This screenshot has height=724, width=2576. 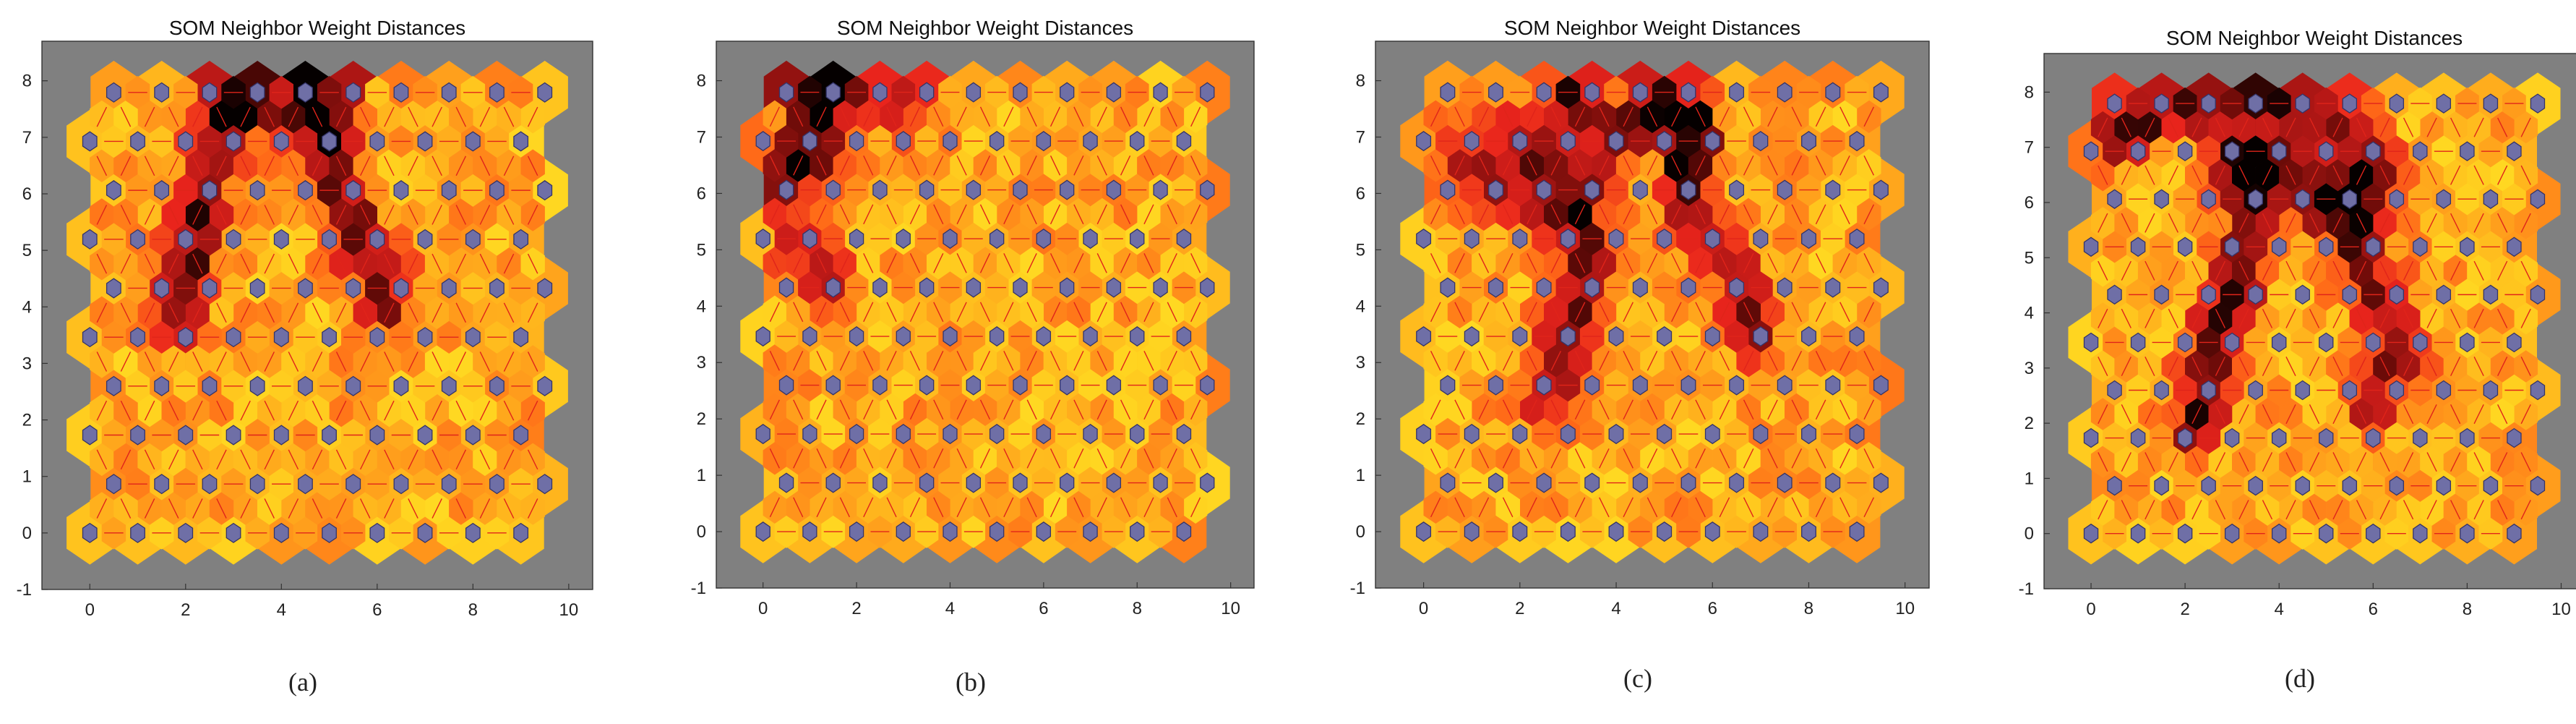 What do you see at coordinates (1905, 609) in the screenshot?
I see `x-tick-label: 10` at bounding box center [1905, 609].